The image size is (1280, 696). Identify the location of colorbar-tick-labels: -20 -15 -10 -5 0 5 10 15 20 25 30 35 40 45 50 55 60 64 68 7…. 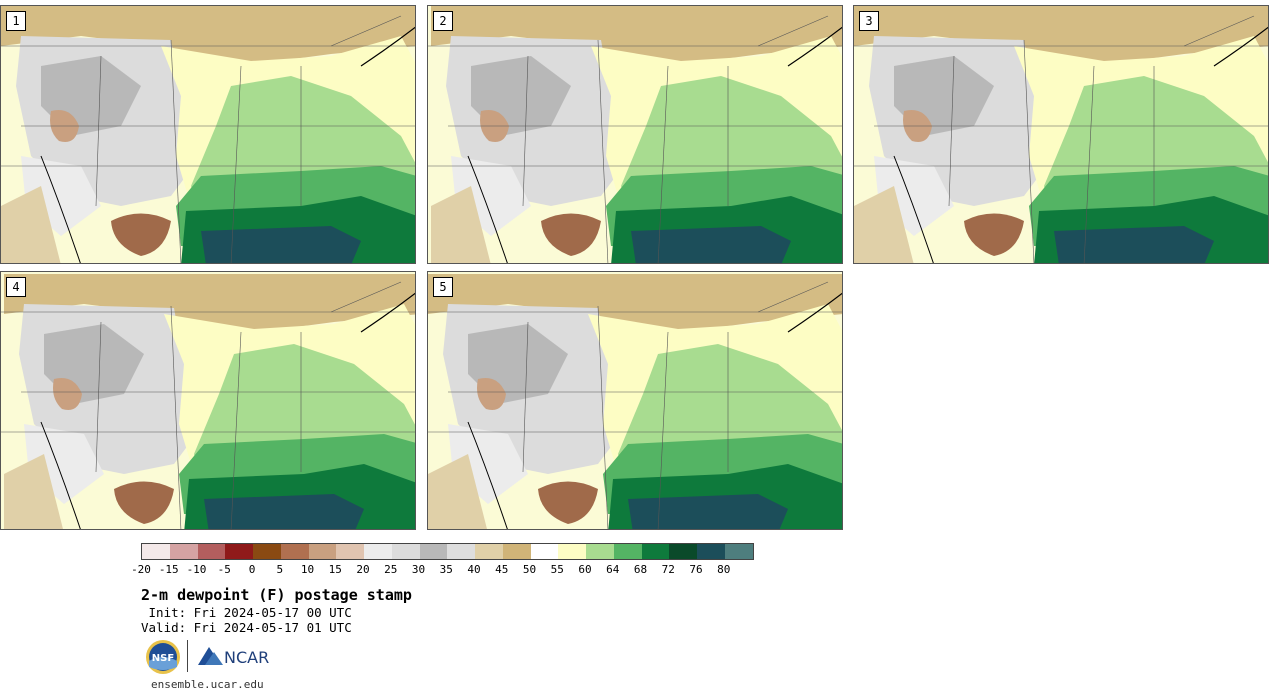
(640, 570).